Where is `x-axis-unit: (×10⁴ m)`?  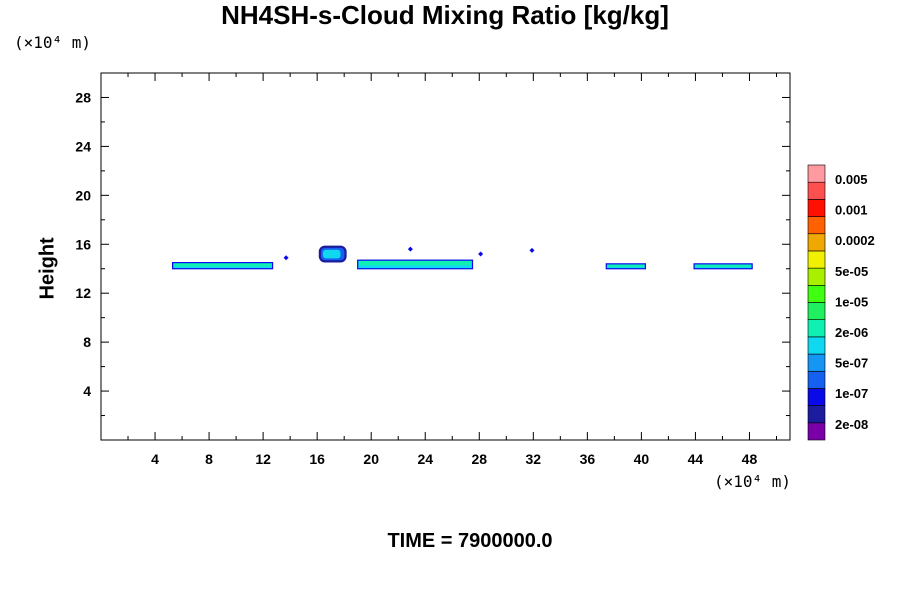 x-axis-unit: (×10⁴ m) is located at coordinates (753, 481).